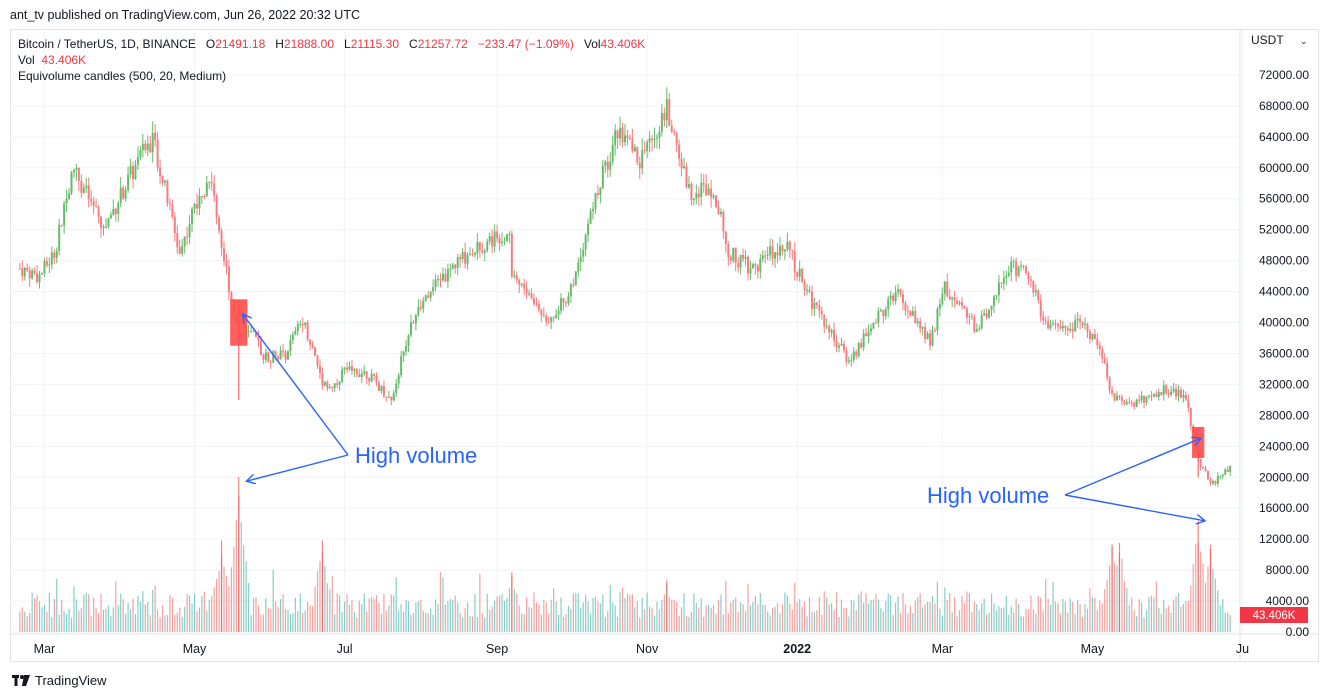 This screenshot has width=1329, height=697. I want to click on indicator-row: Equivolume candles (500, 20, Medium), so click(331, 76).